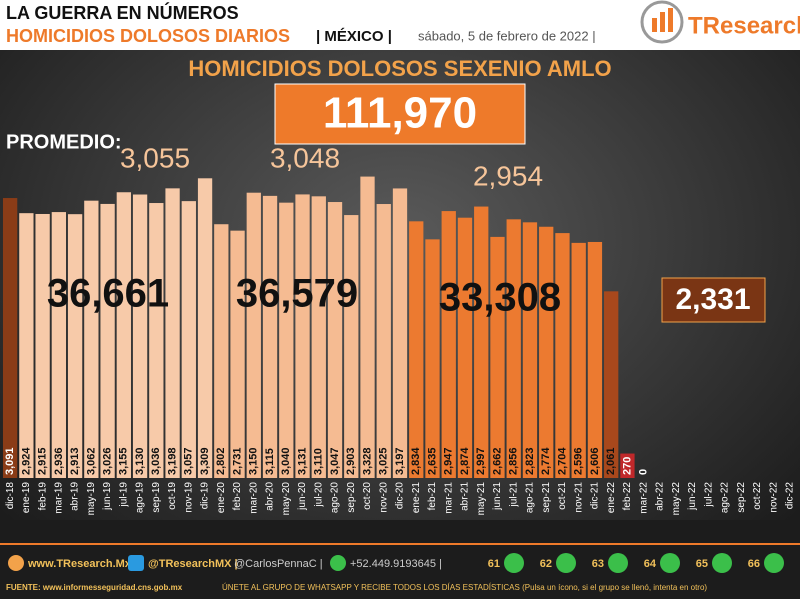 Image resolution: width=800 pixels, height=604 pixels. I want to click on bar-group: 2,802, so click(221, 351).